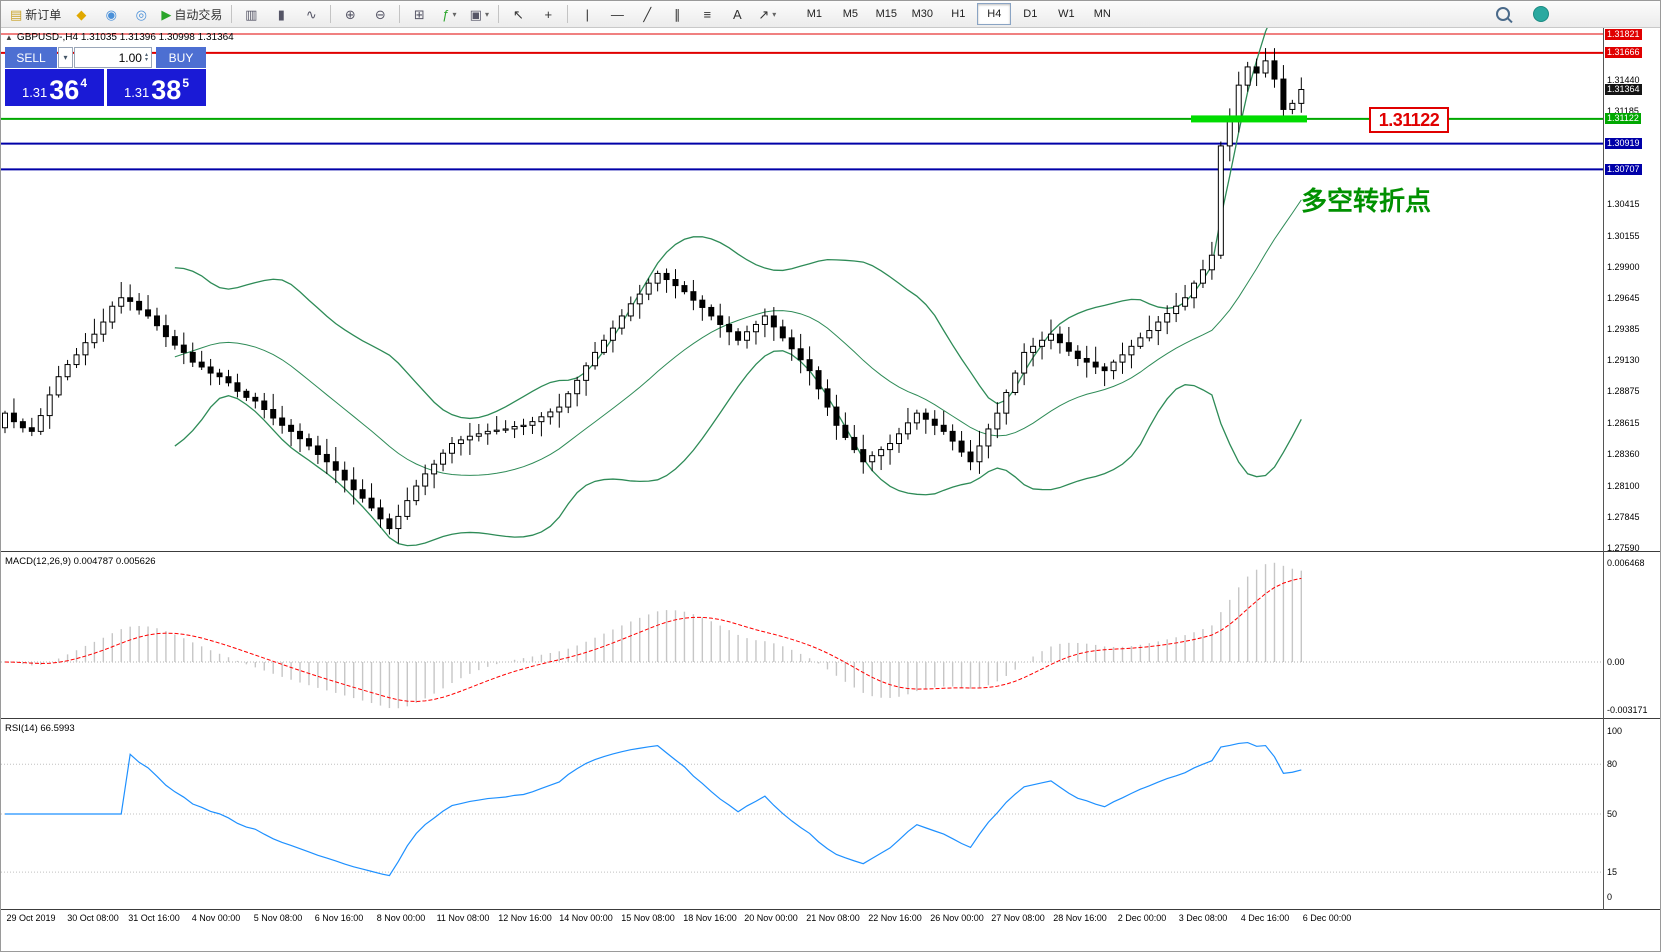 Image resolution: width=1661 pixels, height=952 pixels. I want to click on time-label: 3 Dec 08:00, so click(1203, 918).